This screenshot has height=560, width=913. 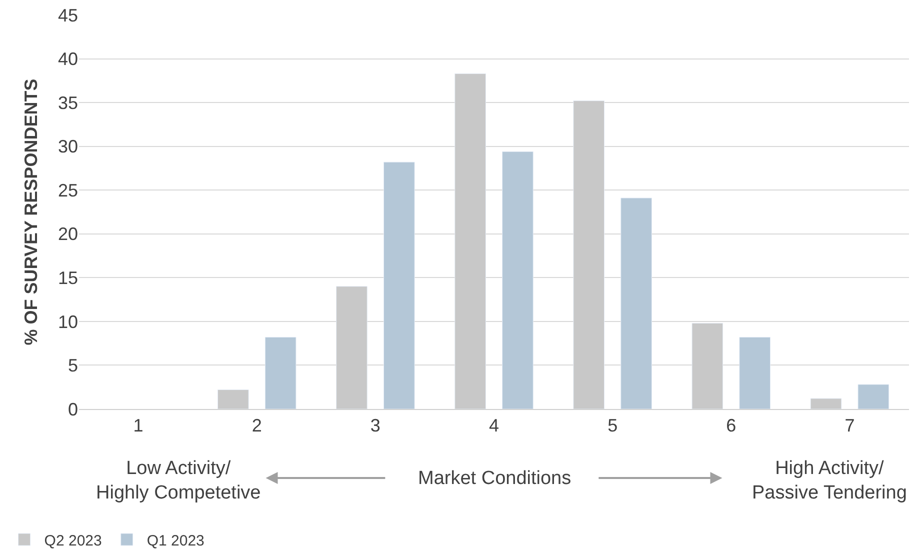 What do you see at coordinates (68, 234) in the screenshot?
I see `y-tick-label: 20` at bounding box center [68, 234].